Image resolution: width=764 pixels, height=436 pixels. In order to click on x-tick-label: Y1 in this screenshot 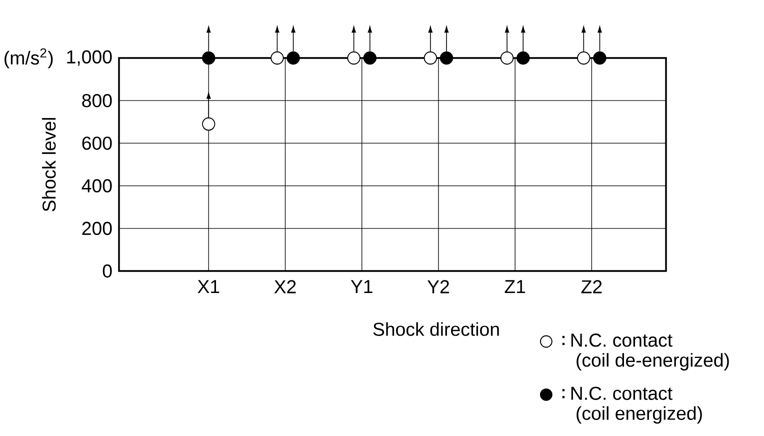, I will do `click(361, 286)`.